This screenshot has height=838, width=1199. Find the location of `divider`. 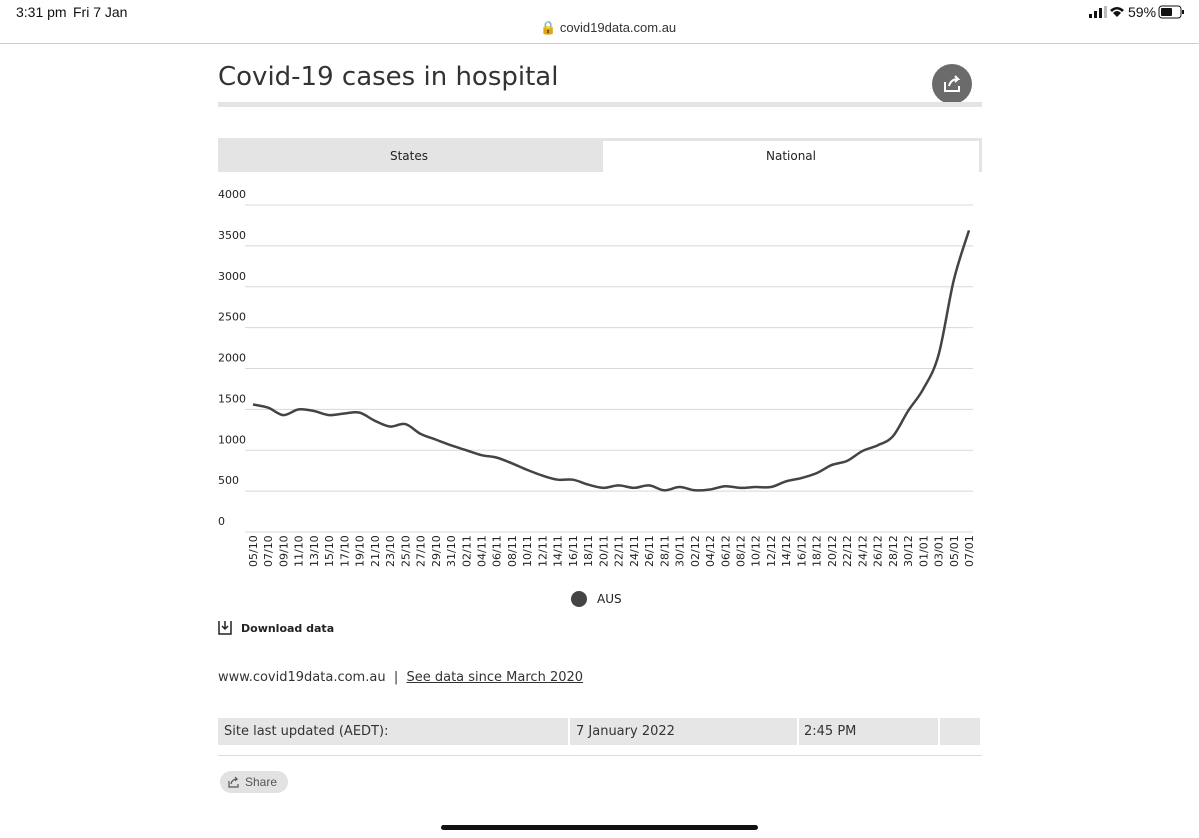

divider is located at coordinates (599, 43).